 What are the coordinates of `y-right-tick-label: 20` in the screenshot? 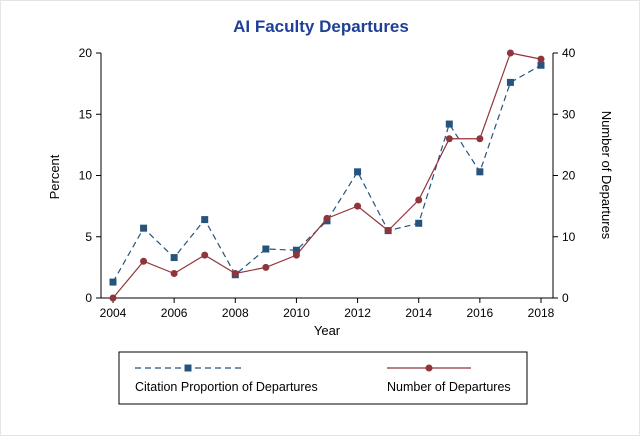 It's located at (569, 176).